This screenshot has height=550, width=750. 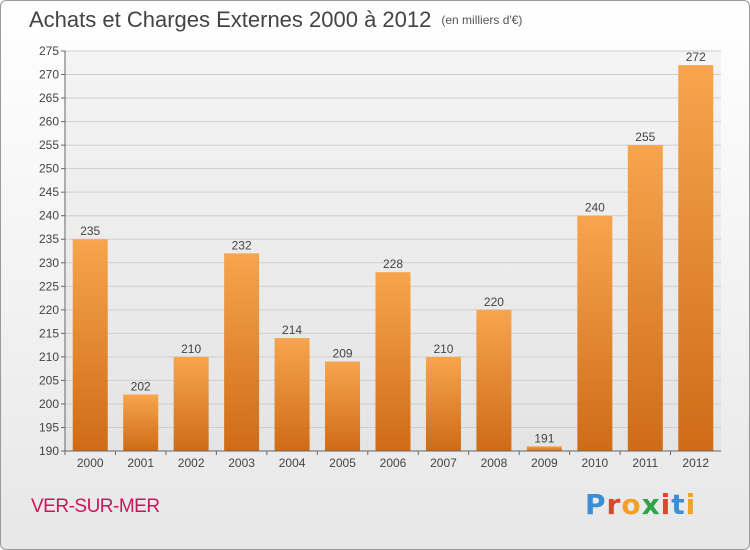 What do you see at coordinates (49, 239) in the screenshot?
I see `y-tick-label: 235` at bounding box center [49, 239].